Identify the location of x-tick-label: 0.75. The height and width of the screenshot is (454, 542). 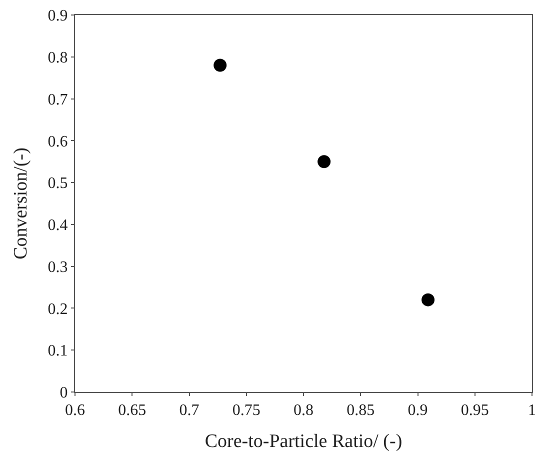
(246, 411).